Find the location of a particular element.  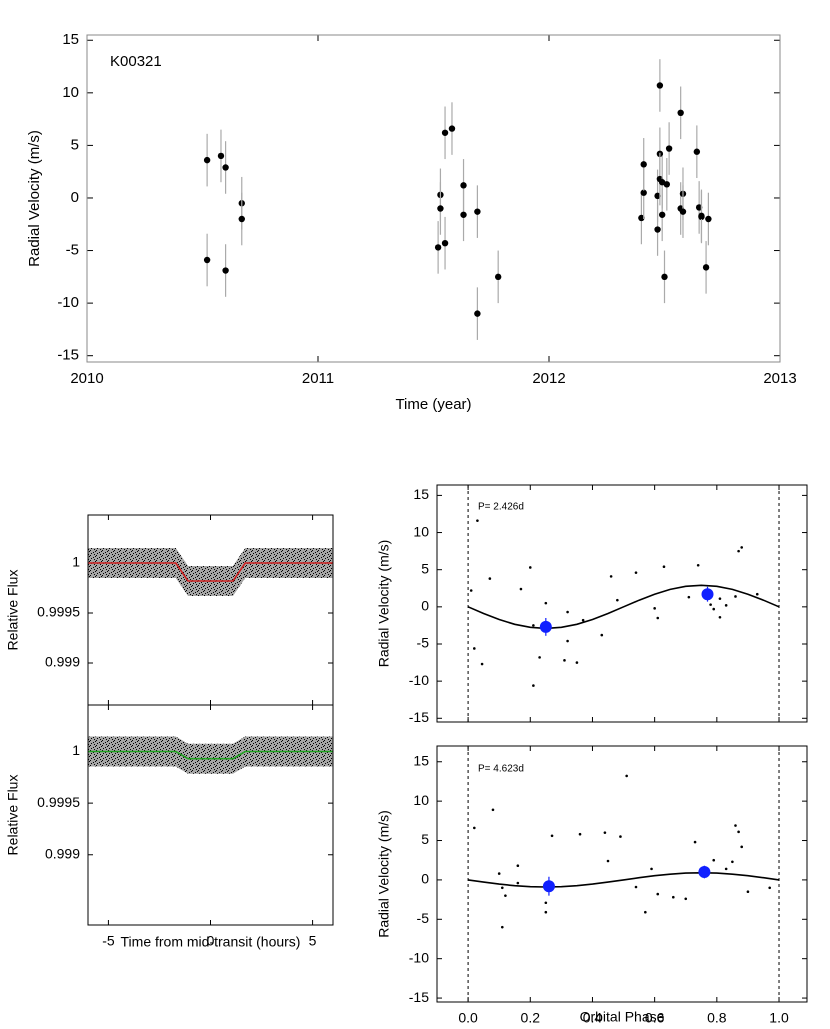

x-tick-label: 0.6 is located at coordinates (655, 1018).